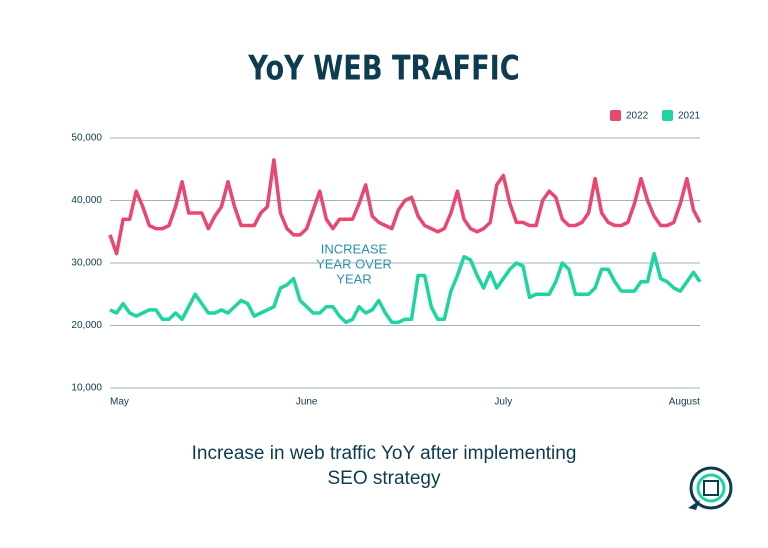 This screenshot has height=548, width=768. Describe the element at coordinates (86, 263) in the screenshot. I see `y-tick-label: 30,000` at that location.